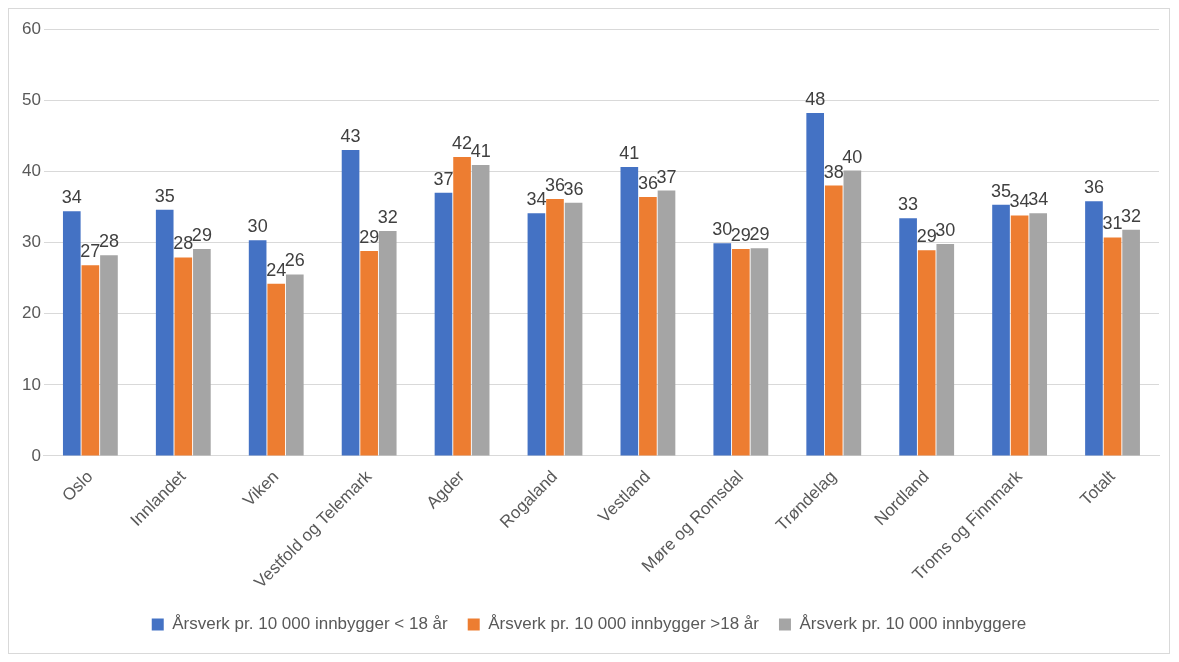  What do you see at coordinates (276, 269) in the screenshot?
I see `data-label: 24` at bounding box center [276, 269].